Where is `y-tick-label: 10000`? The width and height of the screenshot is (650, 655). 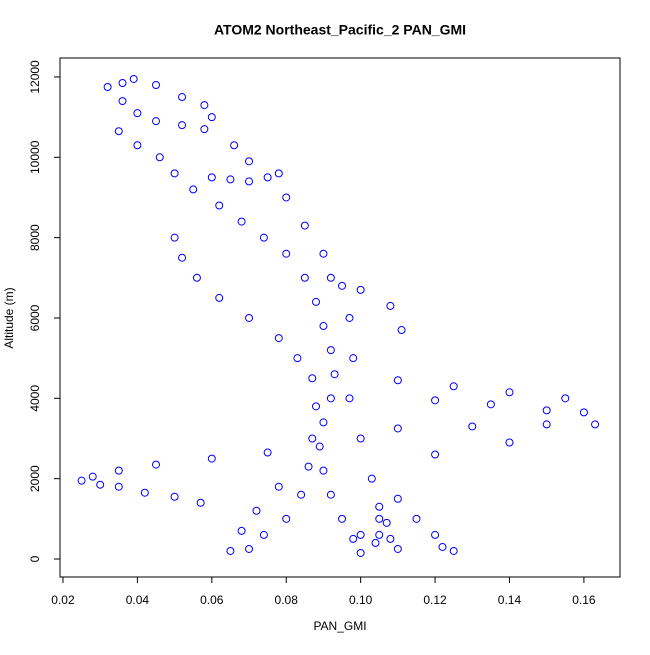 y-tick-label: 10000 is located at coordinates (35, 157).